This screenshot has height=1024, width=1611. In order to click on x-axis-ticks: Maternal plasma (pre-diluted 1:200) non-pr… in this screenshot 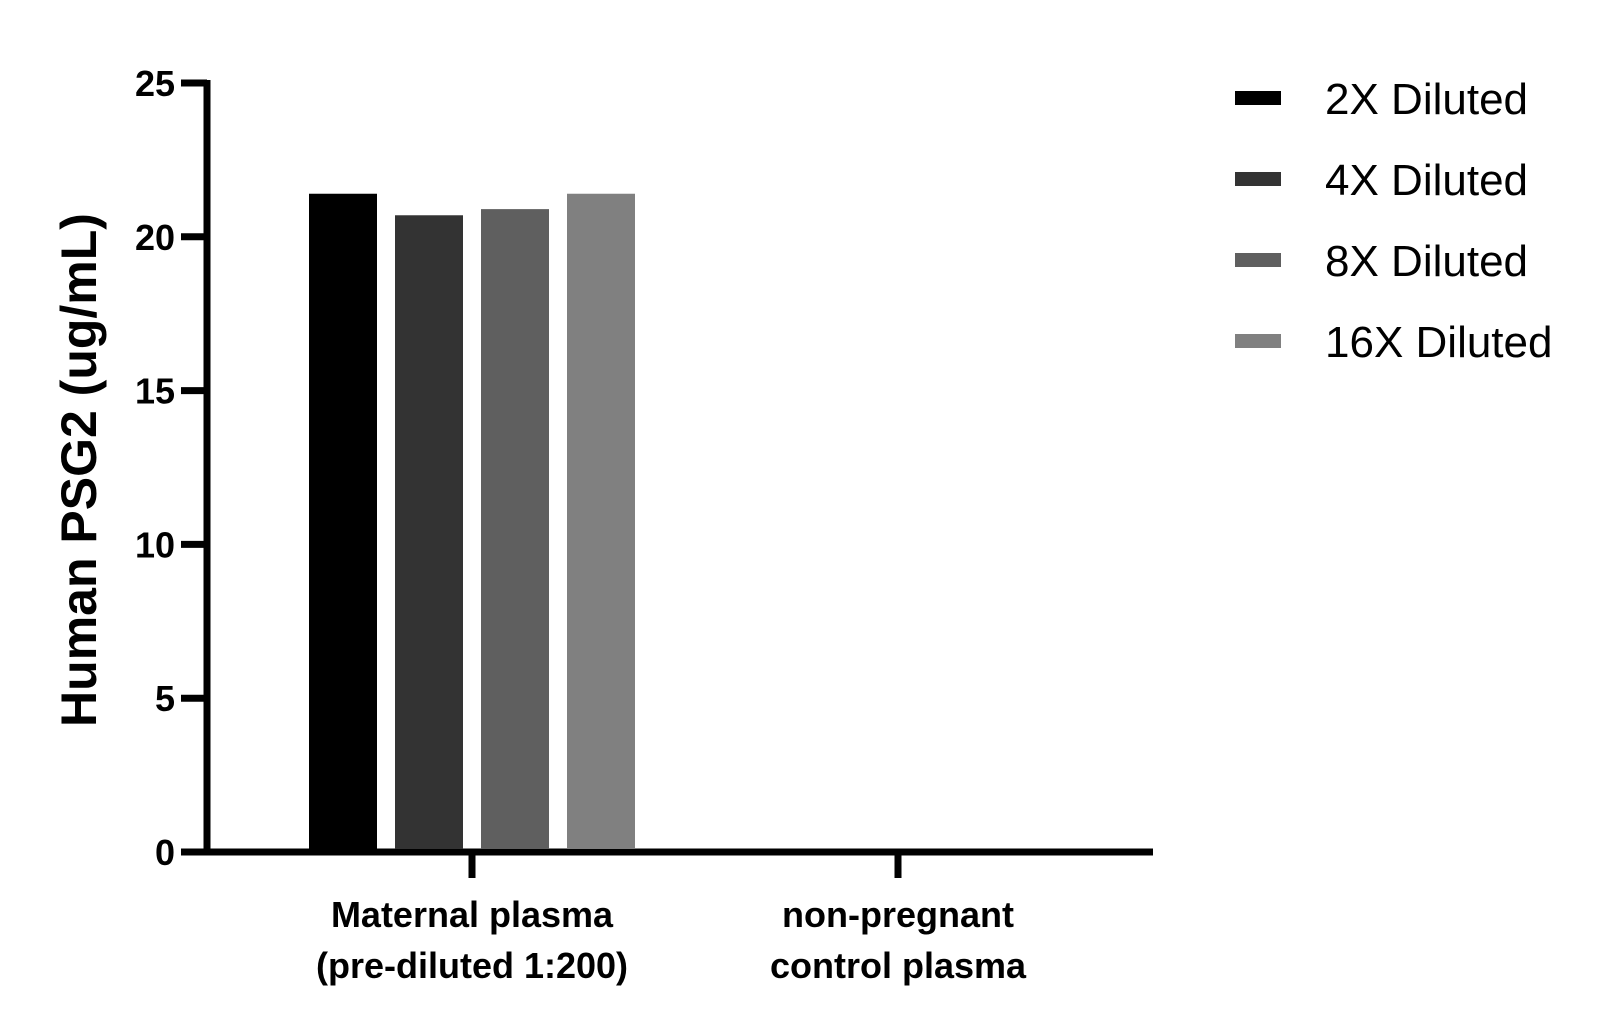, I will do `click(671, 919)`.